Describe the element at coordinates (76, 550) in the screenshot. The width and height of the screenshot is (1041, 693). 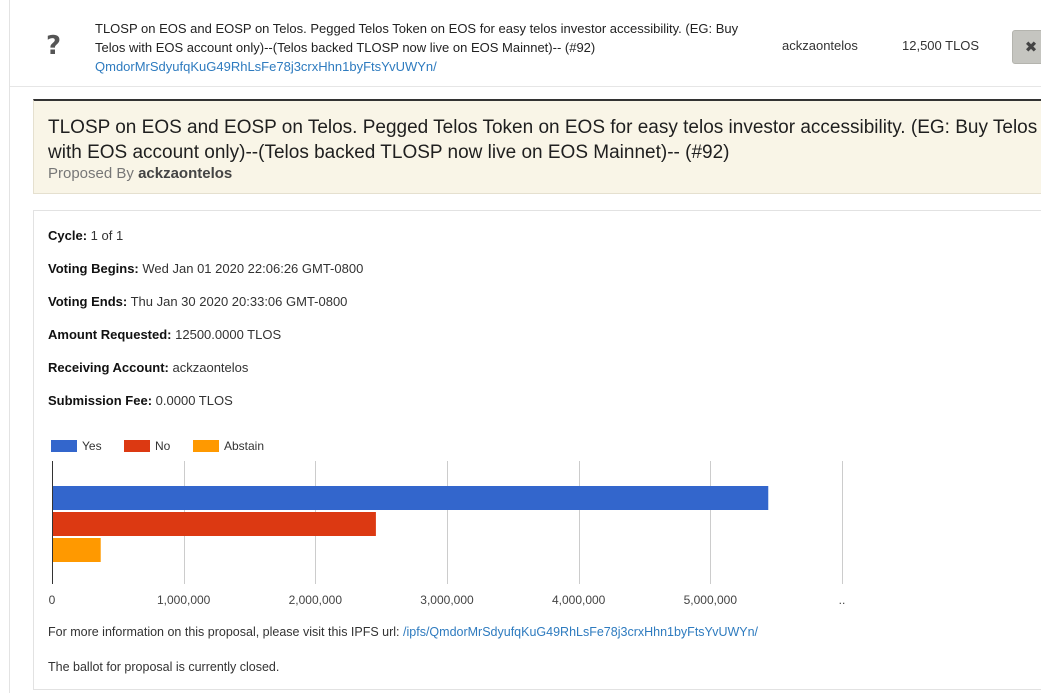
I see `bar-abstain` at that location.